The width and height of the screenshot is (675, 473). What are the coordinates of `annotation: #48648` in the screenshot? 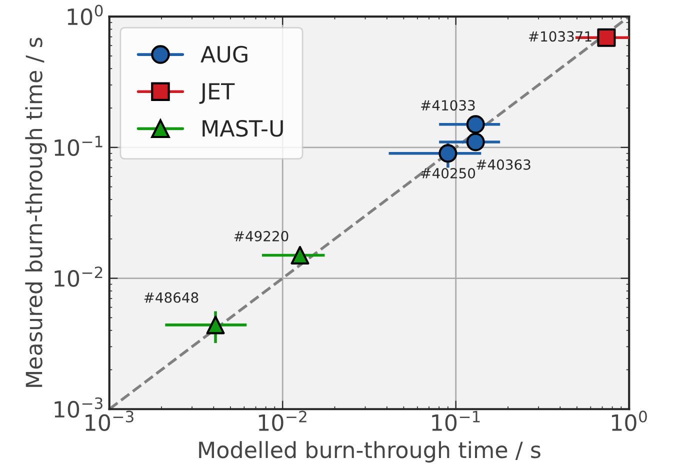 It's located at (171, 297).